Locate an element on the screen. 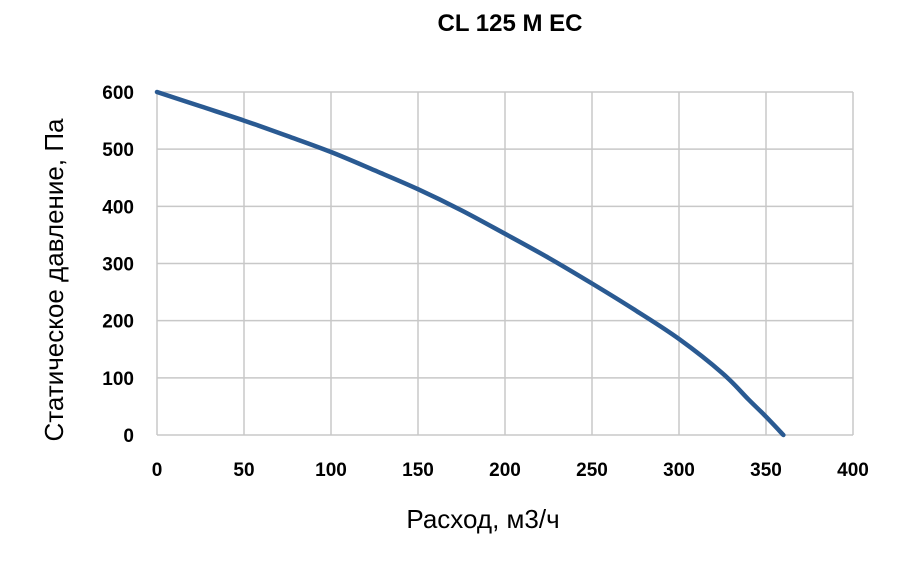  y-tick-label: 500 is located at coordinates (118, 150).